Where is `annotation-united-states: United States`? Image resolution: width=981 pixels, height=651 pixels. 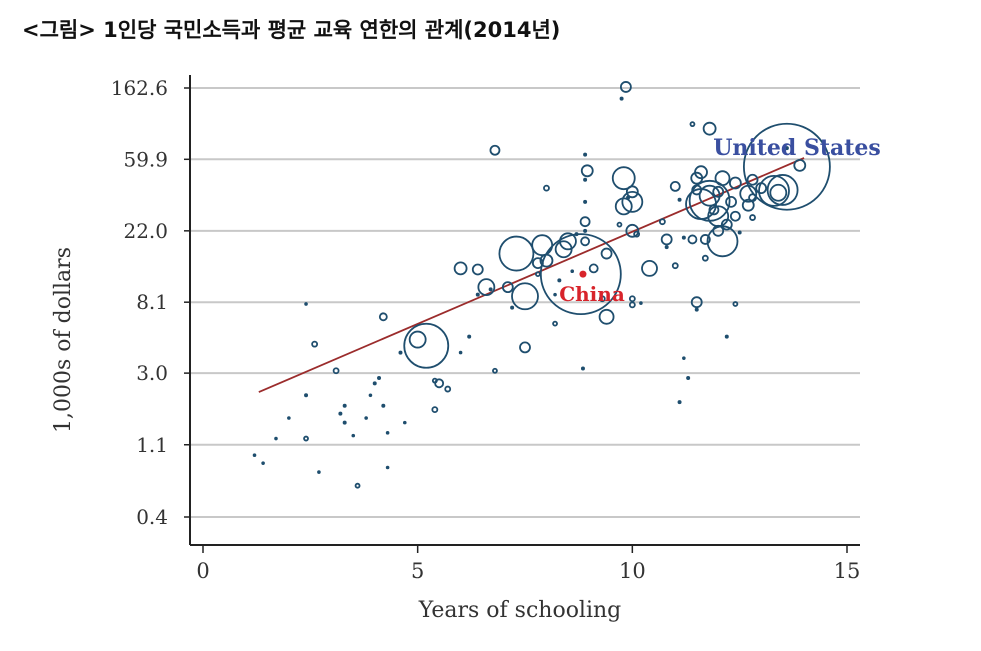 annotation-united-states: United States is located at coordinates (797, 148).